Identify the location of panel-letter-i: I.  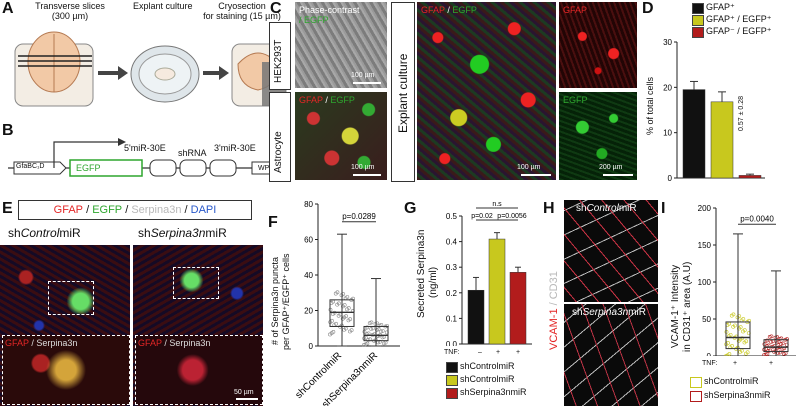
(663, 208).